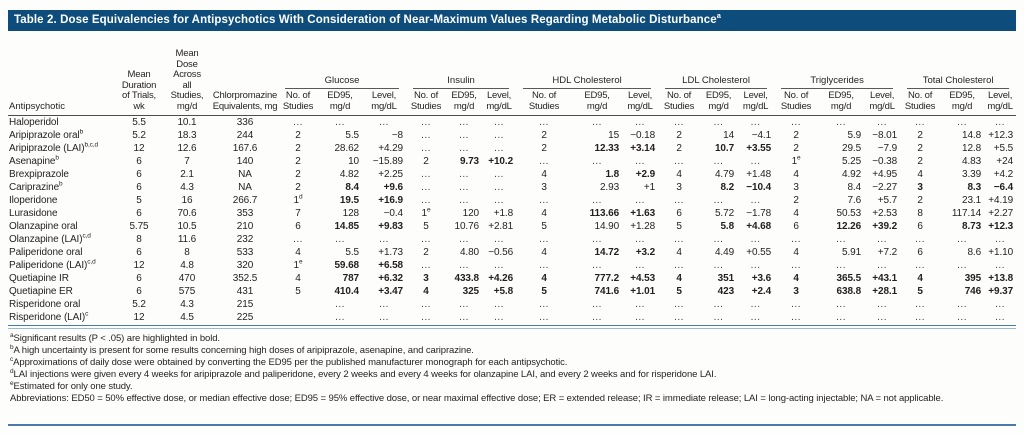  I want to click on level-cell: +4.53, so click(643, 278).